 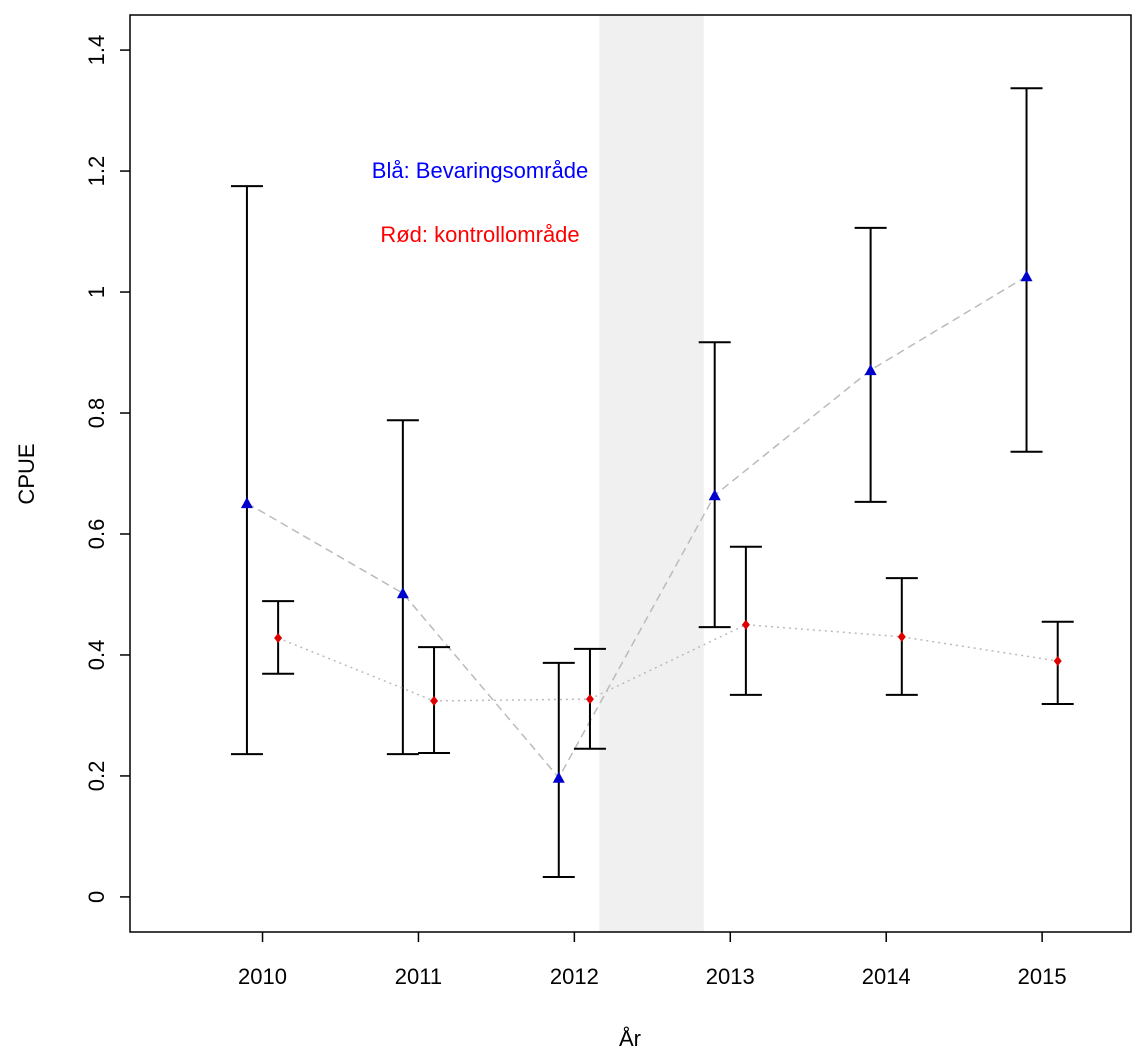 What do you see at coordinates (479, 234) in the screenshot?
I see `annotation: Rød: kontrollområde` at bounding box center [479, 234].